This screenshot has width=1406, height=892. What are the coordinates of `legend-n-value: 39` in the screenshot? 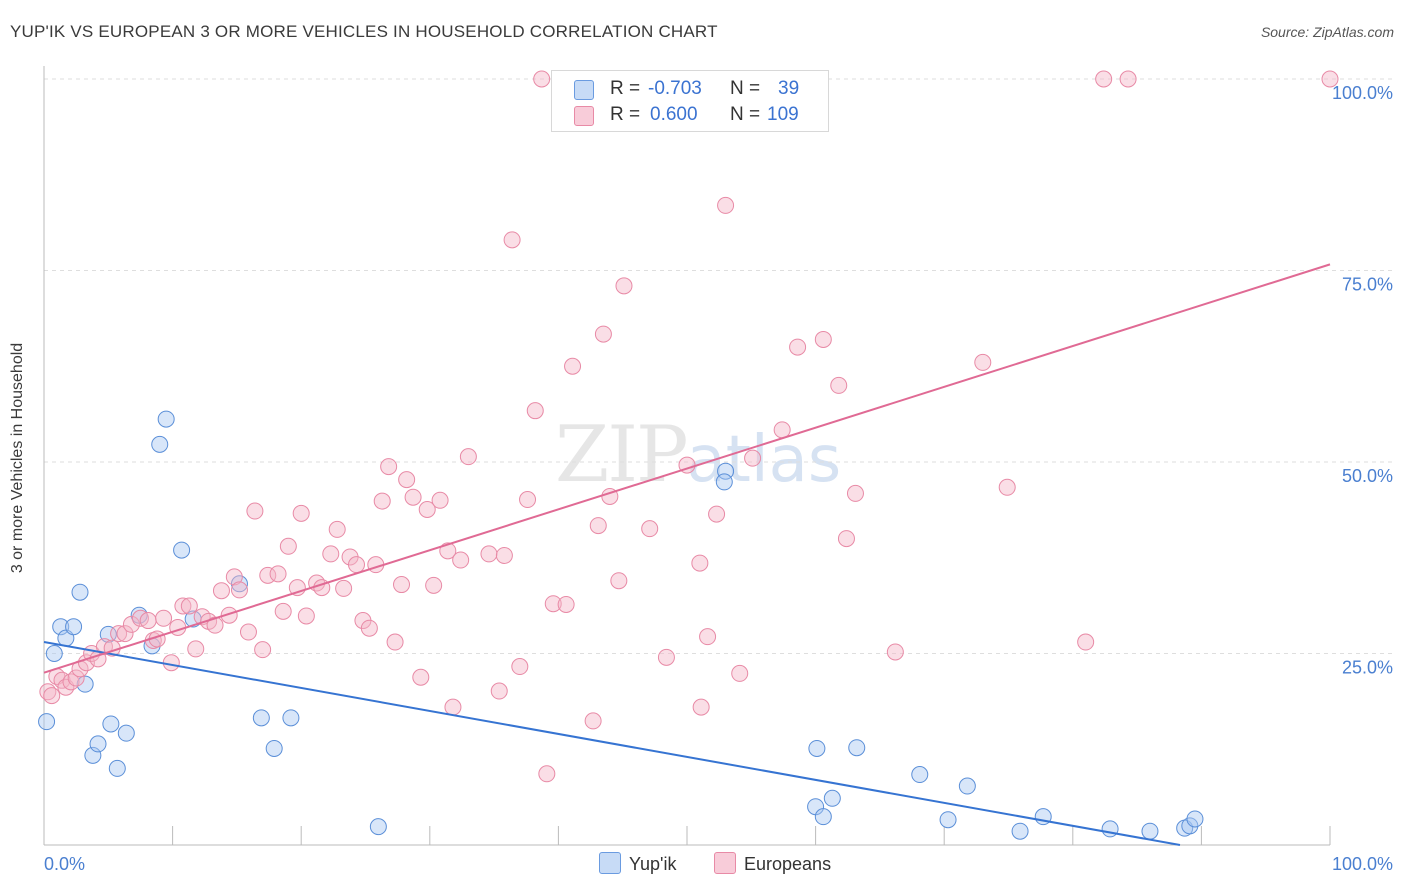 It's located at (789, 88).